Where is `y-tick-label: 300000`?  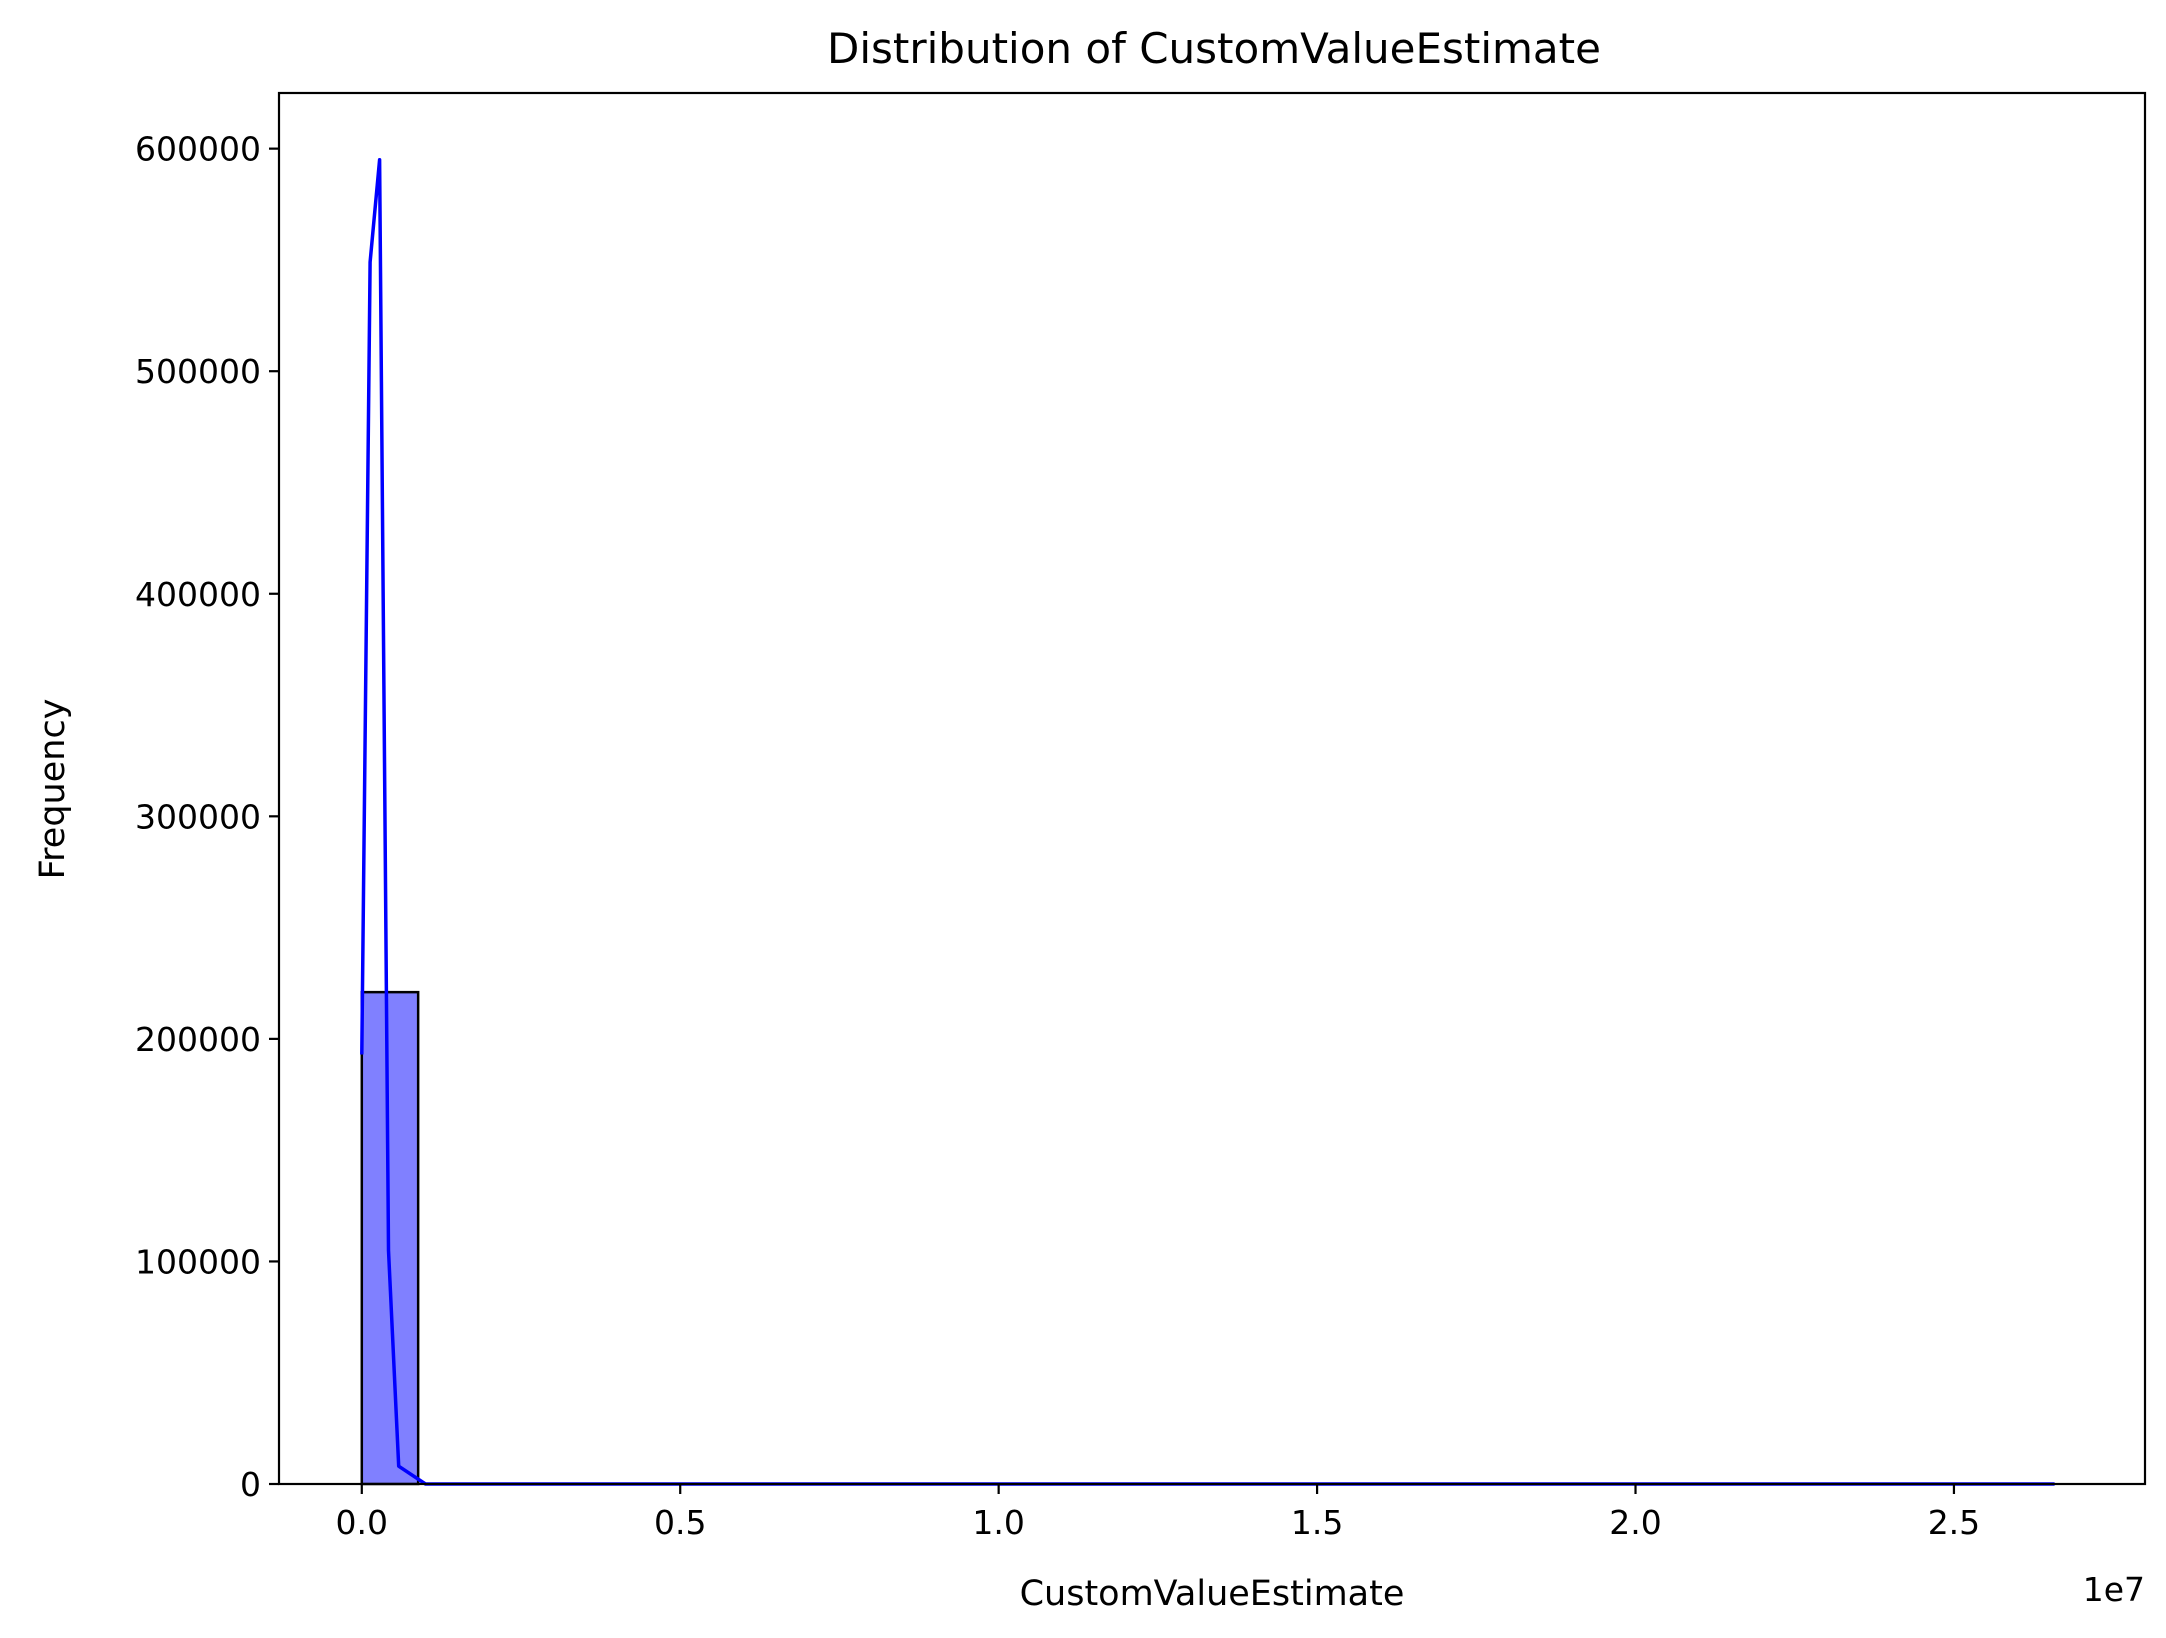 y-tick-label: 300000 is located at coordinates (198, 816).